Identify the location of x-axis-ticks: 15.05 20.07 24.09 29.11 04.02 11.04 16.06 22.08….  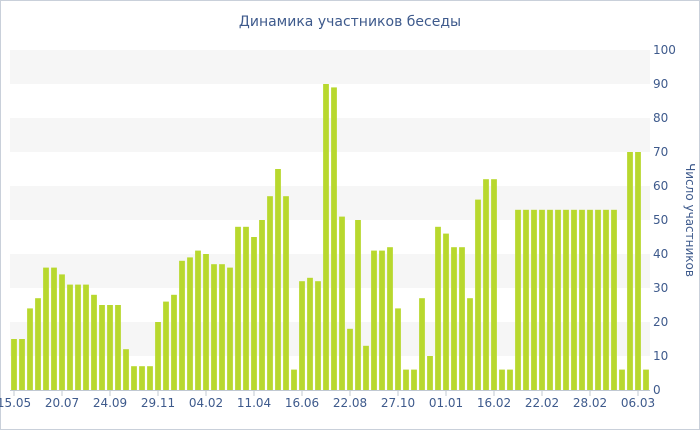
(327, 400).